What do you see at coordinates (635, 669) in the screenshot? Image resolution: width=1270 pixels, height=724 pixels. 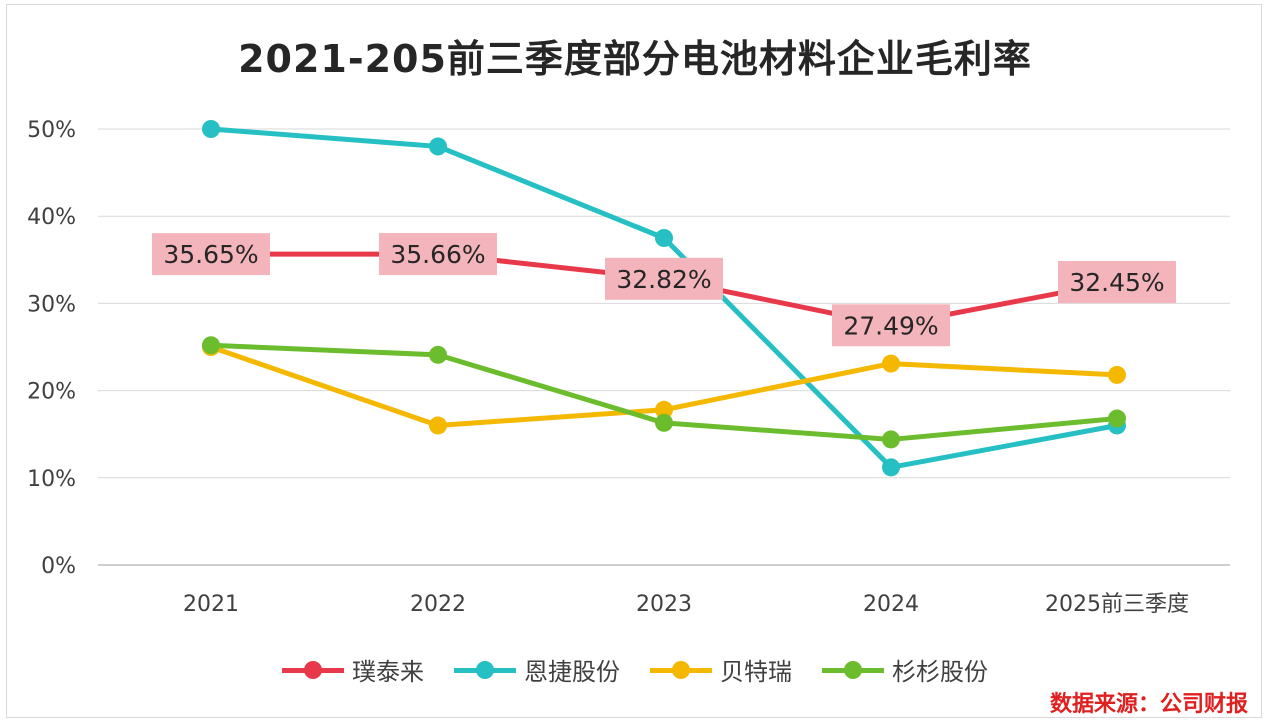 I see `chart-legend: 璞泰来 恩捷股份 贝特瑞 杉杉股份` at bounding box center [635, 669].